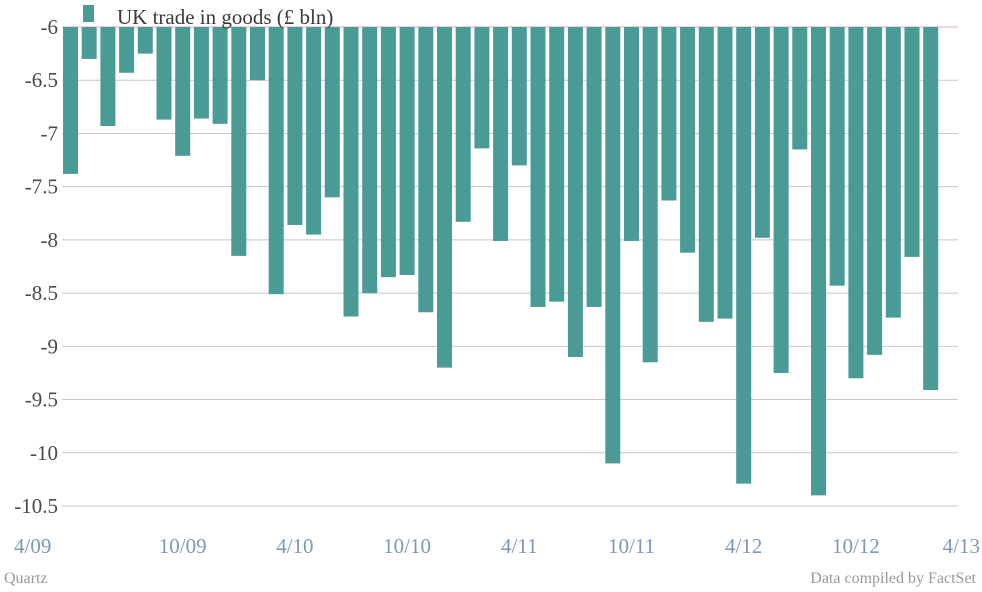  What do you see at coordinates (44, 453) in the screenshot?
I see `y-tick-label: -10` at bounding box center [44, 453].